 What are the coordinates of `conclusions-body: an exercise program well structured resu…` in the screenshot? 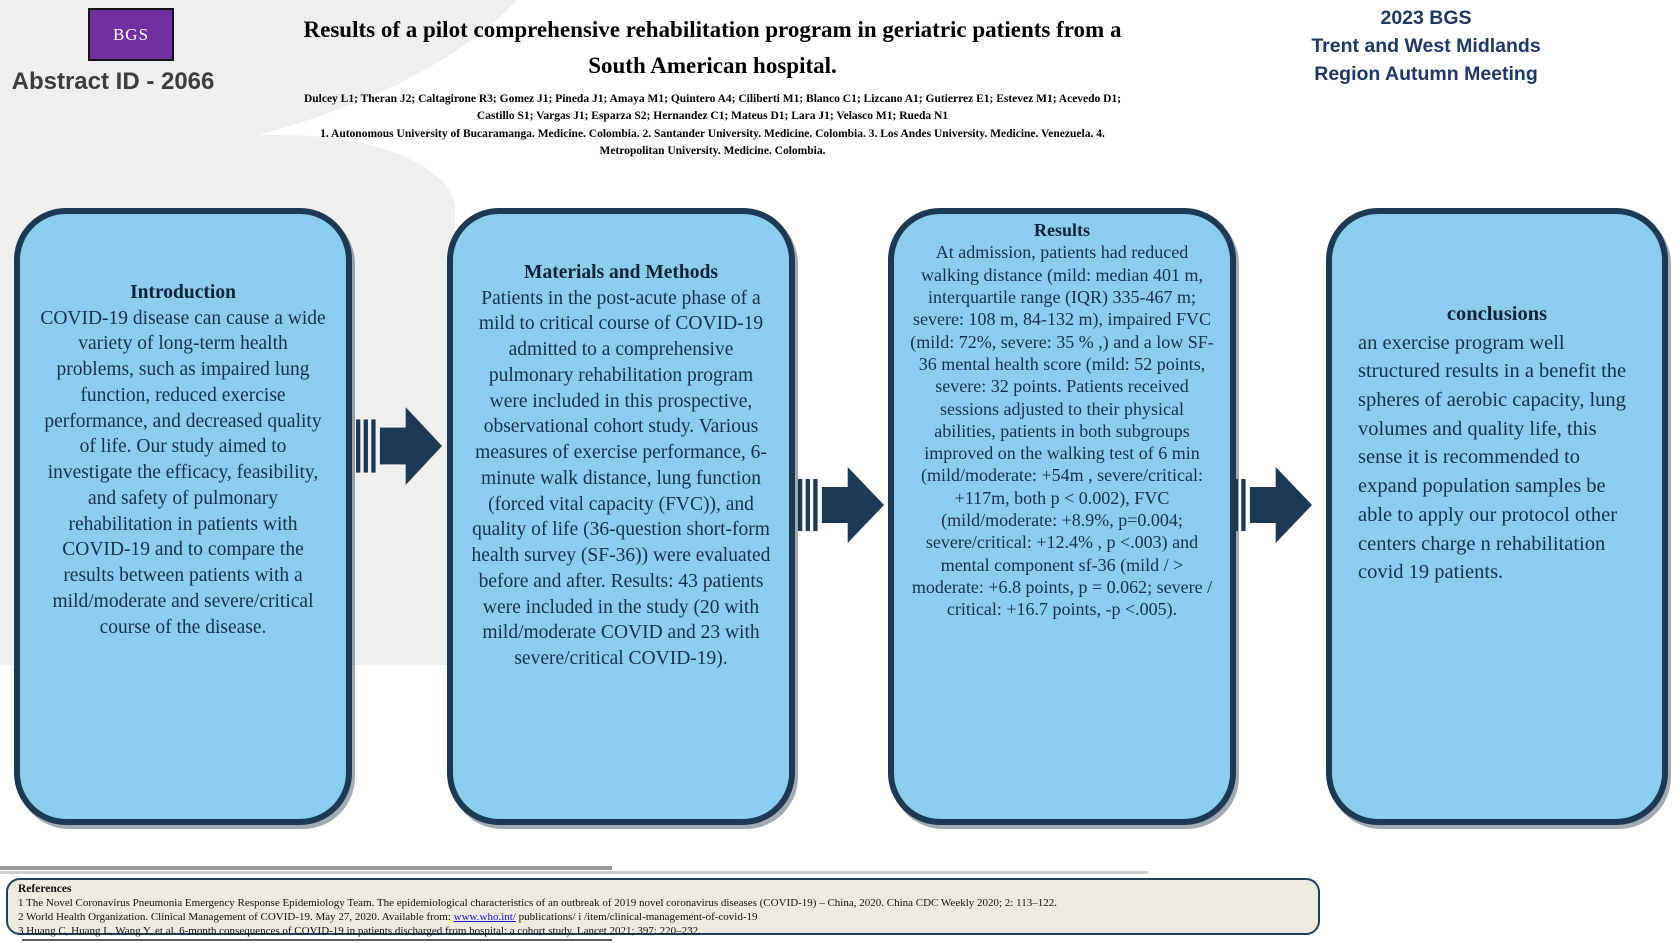 It's located at (1492, 457).